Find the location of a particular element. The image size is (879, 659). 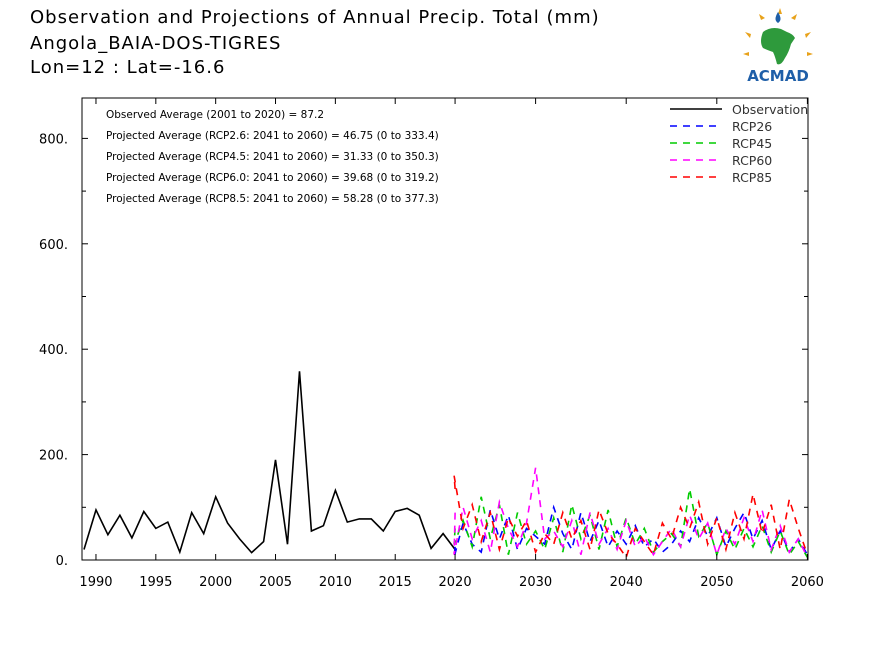

x-tick-label: 1995 is located at coordinates (155, 582).